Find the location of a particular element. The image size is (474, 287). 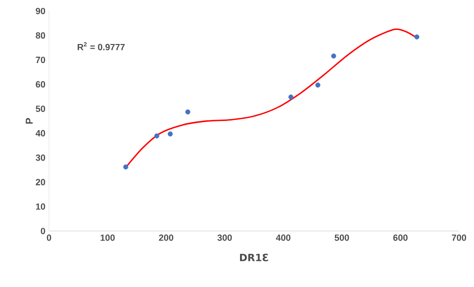

annotation: R$^{2}$ = 0.9777 is located at coordinates (101, 46).